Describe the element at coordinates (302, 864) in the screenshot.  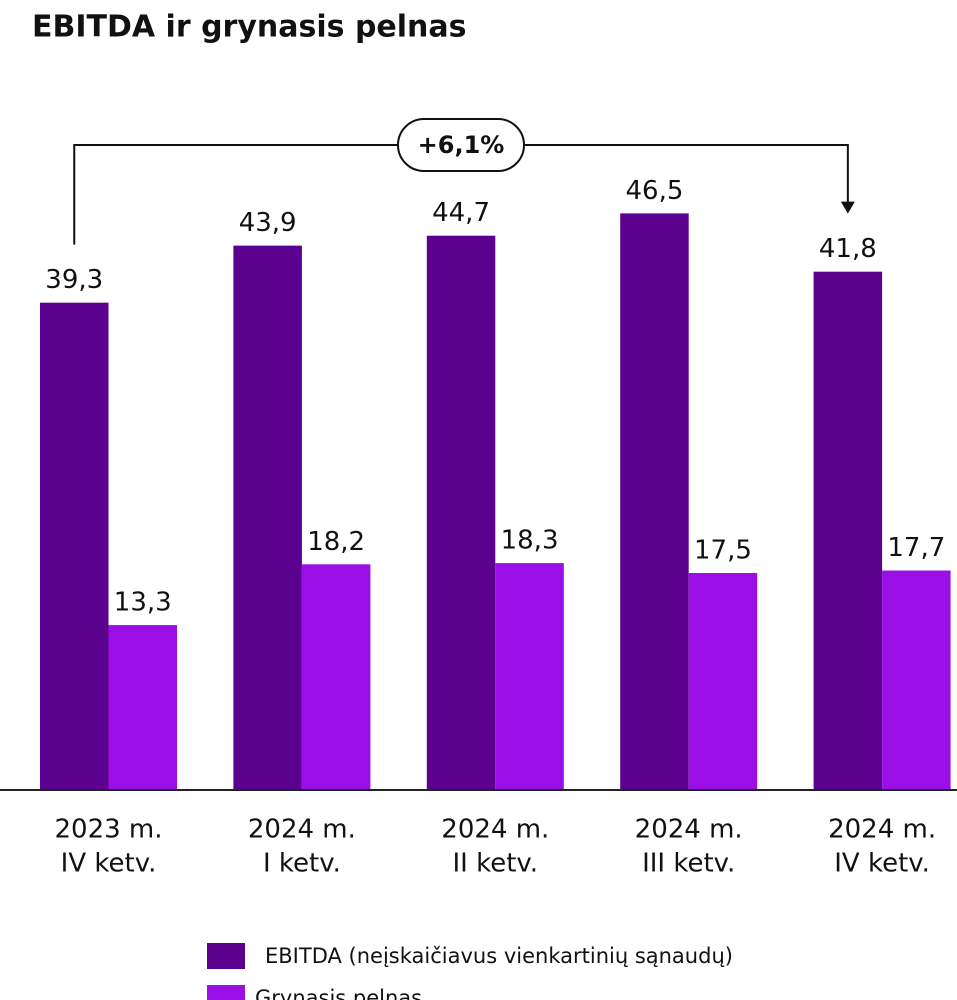
I see `x-tick-label: I ketv.` at that location.